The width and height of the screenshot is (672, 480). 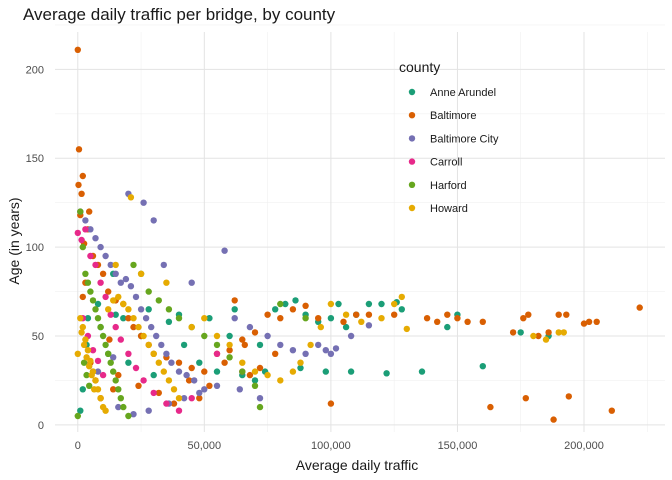 What do you see at coordinates (78, 446) in the screenshot?
I see `x-tick-label: 0` at bounding box center [78, 446].